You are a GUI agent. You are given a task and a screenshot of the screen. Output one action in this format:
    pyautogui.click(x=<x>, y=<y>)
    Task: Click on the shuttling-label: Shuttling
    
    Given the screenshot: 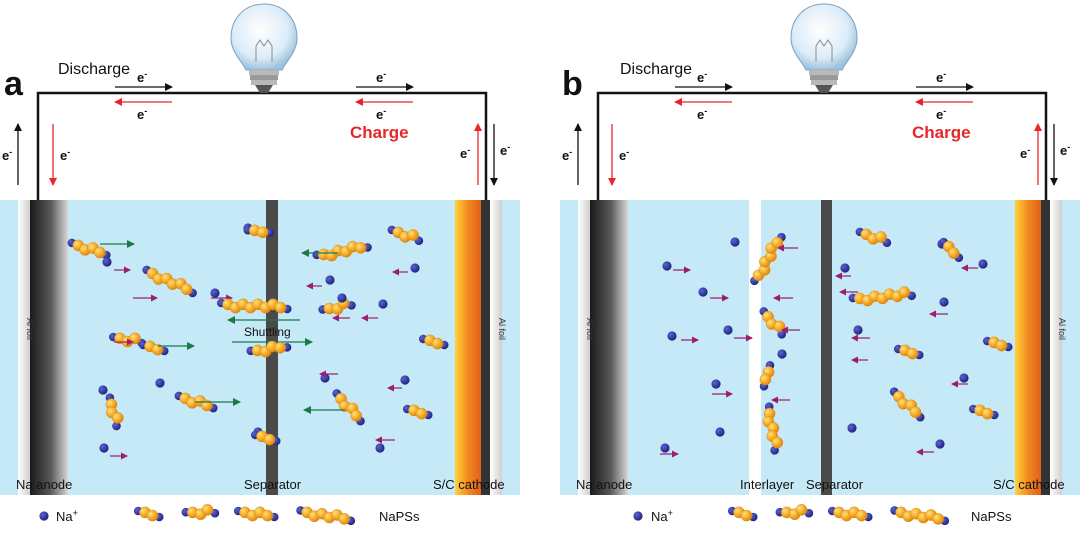 What is the action you would take?
    pyautogui.click(x=267, y=332)
    